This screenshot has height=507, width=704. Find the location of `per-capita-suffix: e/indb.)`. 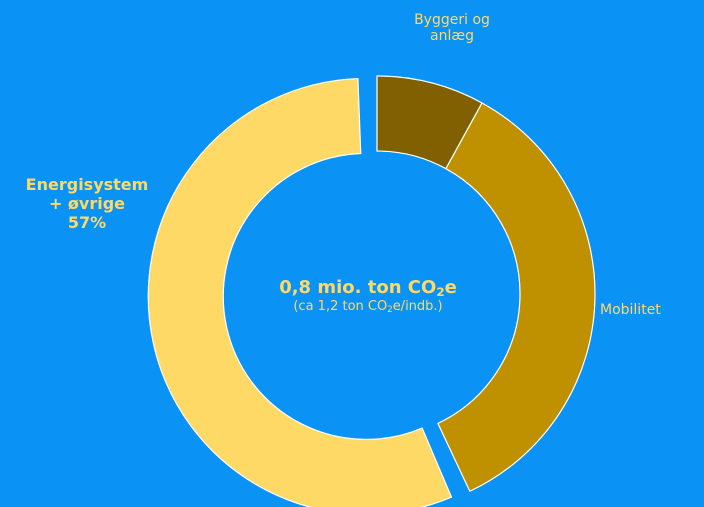

per-capita-suffix: e/indb.) is located at coordinates (417, 306).